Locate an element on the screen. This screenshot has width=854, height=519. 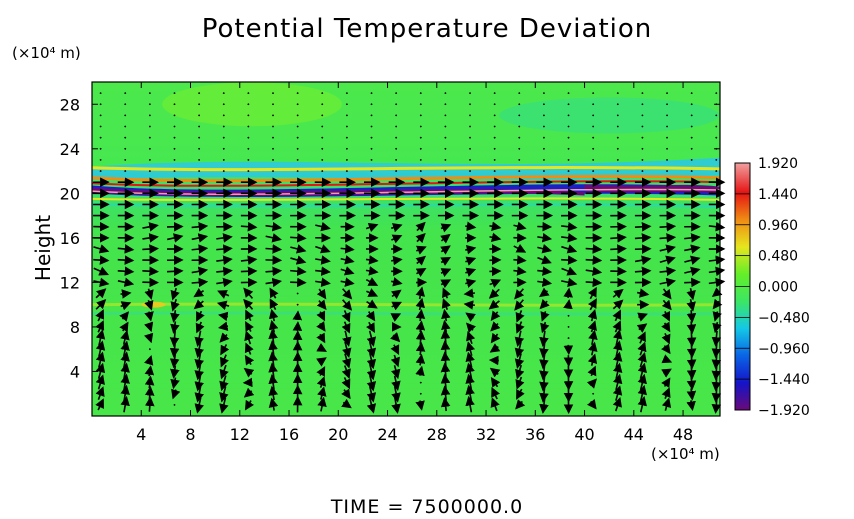
y-tick-label: 4 is located at coordinates (75, 371).